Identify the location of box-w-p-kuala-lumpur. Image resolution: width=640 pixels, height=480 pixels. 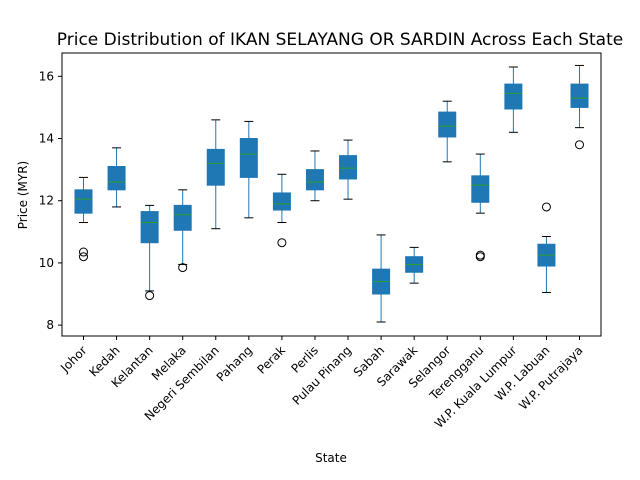
(513, 99).